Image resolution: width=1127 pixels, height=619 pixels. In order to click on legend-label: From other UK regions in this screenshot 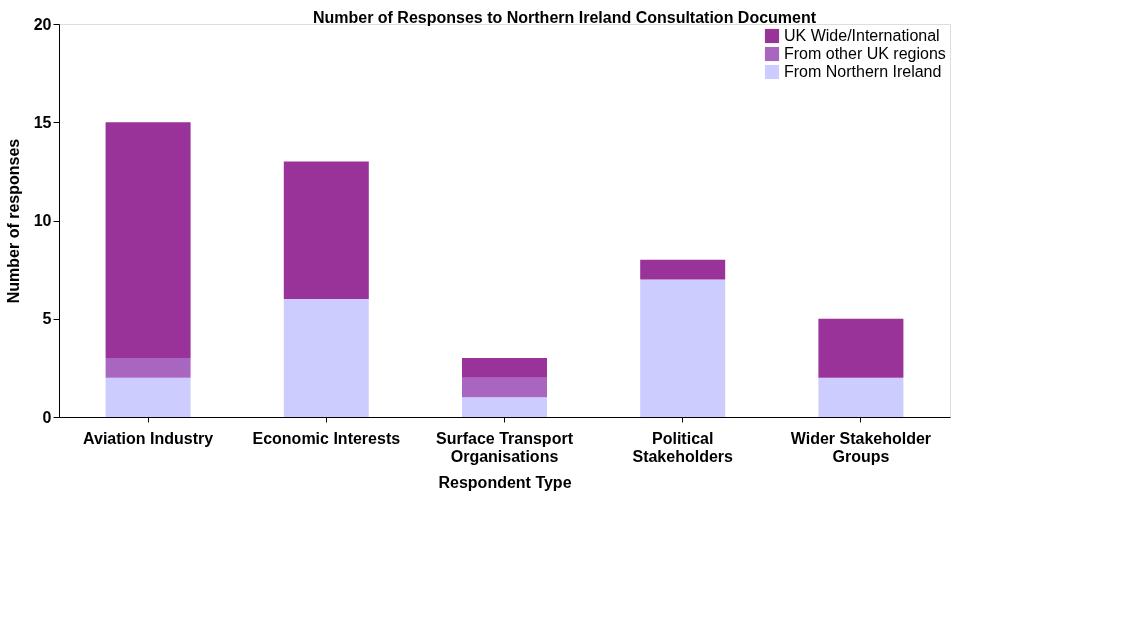, I will do `click(865, 53)`.